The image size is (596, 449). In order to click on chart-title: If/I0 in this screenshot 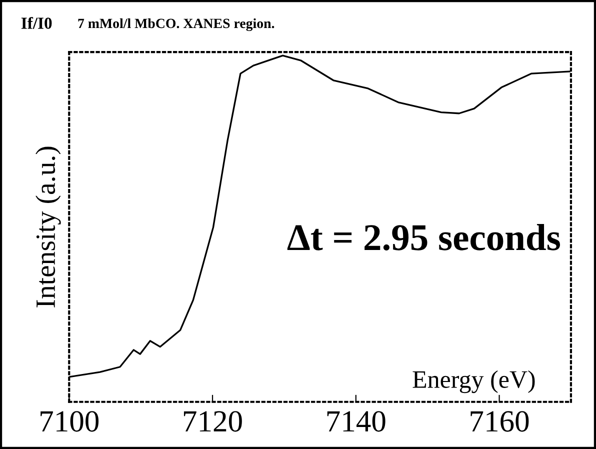, I will do `click(36, 22)`.